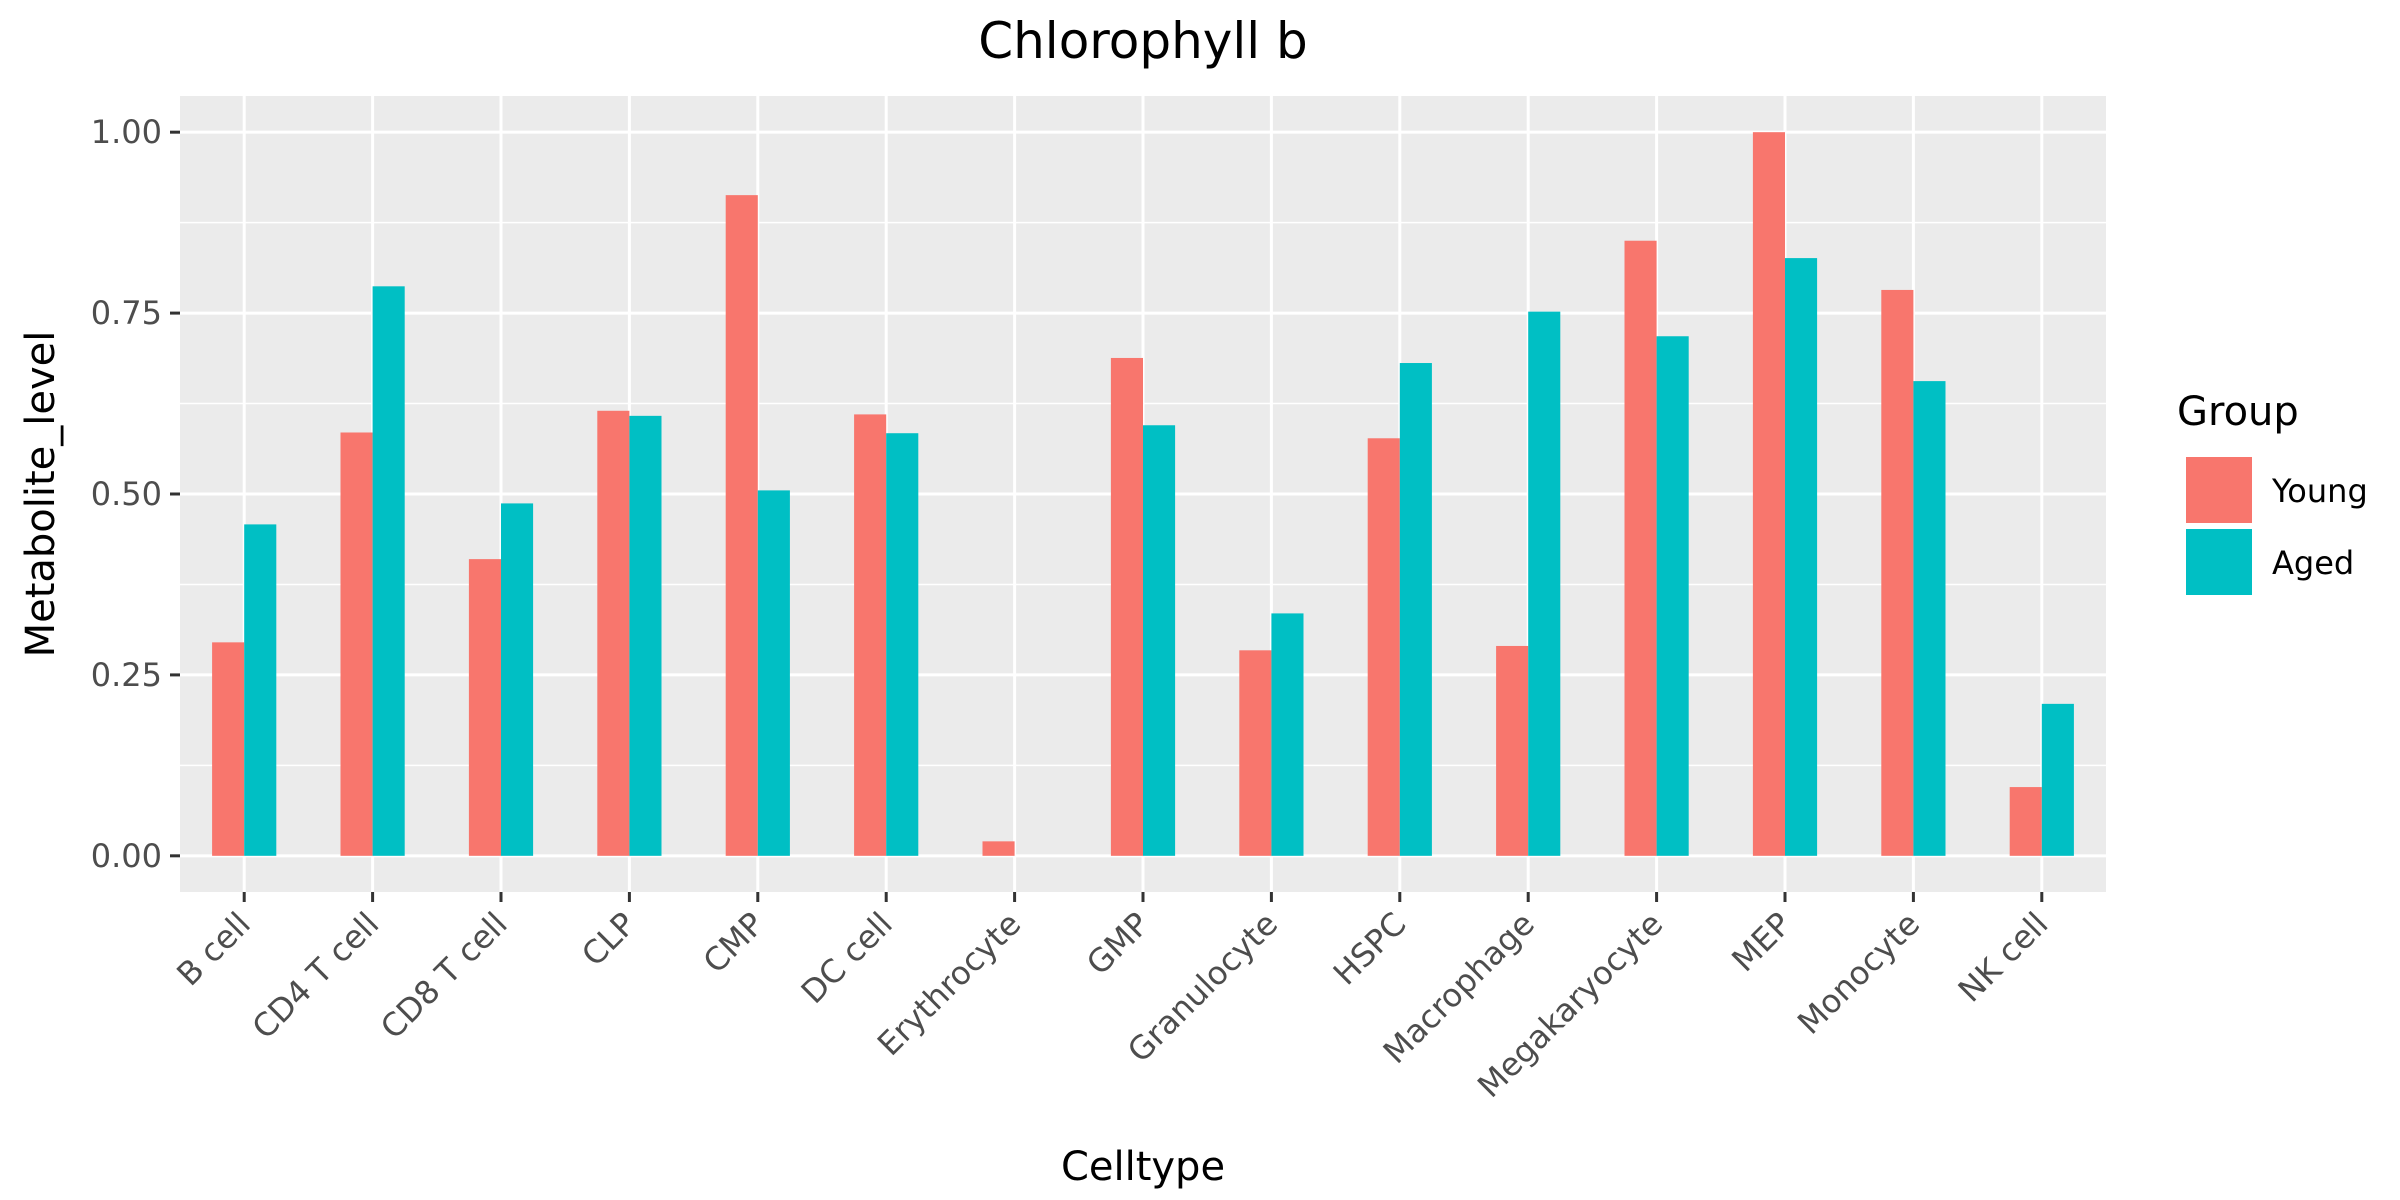 This screenshot has height=1200, width=2400. I want to click on x-tick-label: CLP, so click(608, 939).